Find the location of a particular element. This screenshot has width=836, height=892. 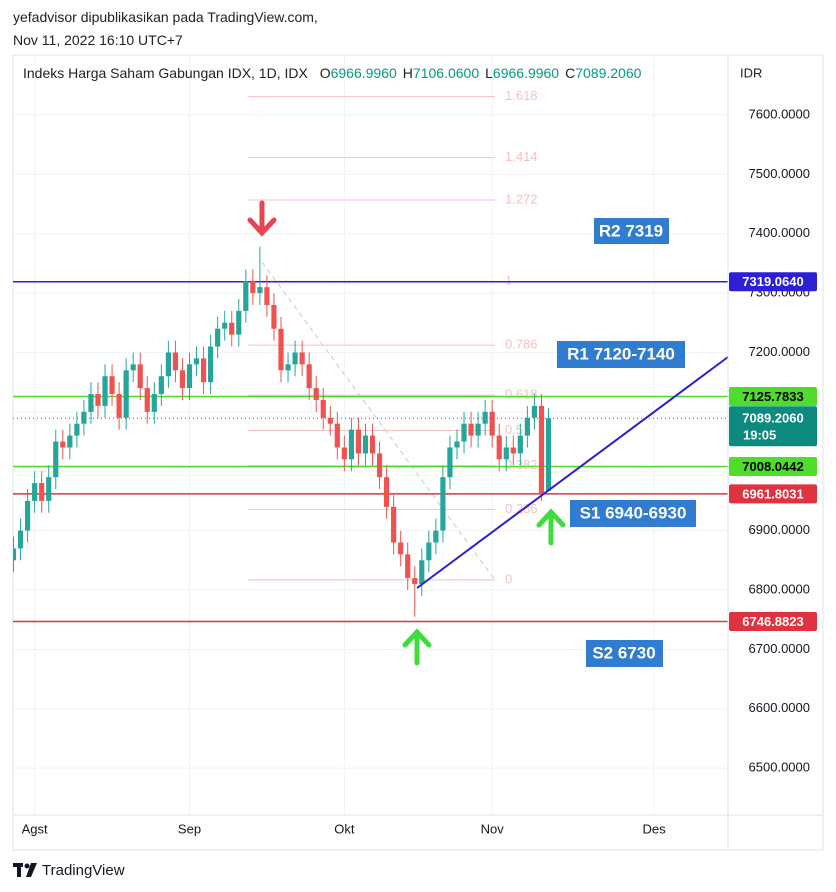

price-tag-label: 6961.8031 is located at coordinates (772, 493).